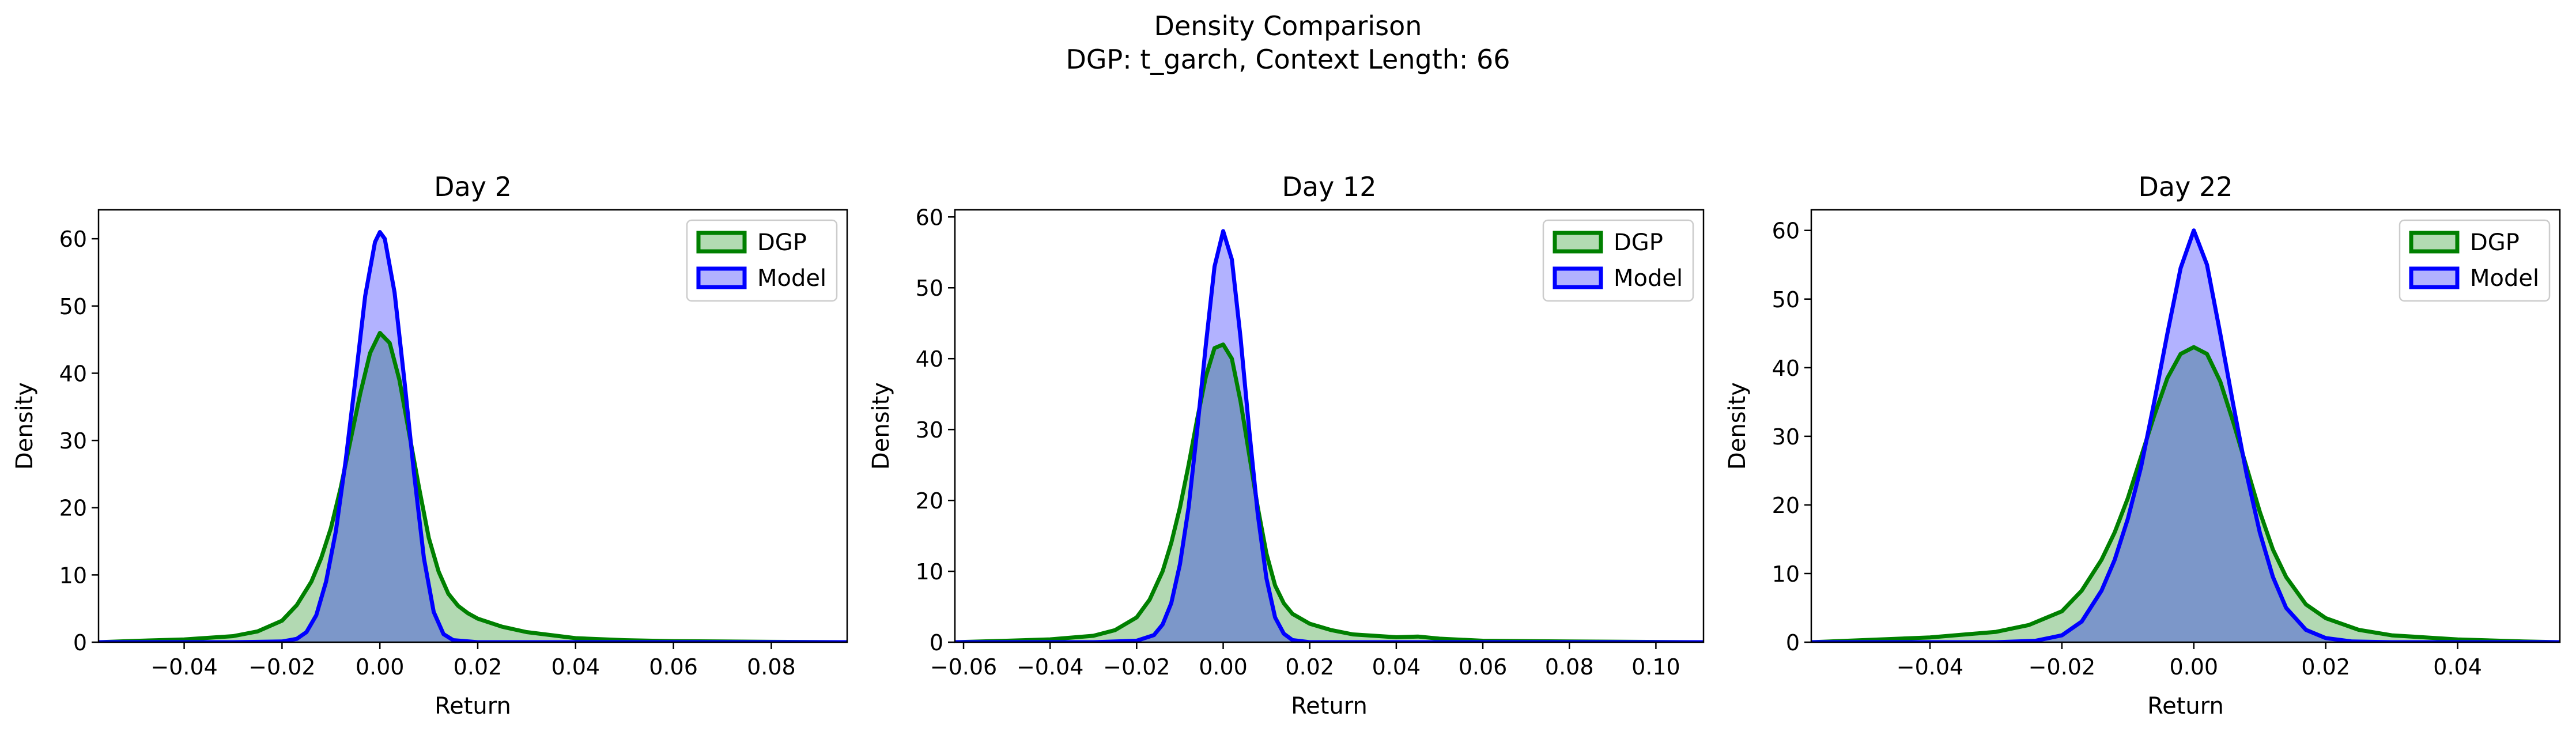 This screenshot has height=735, width=2576. What do you see at coordinates (1288, 26) in the screenshot?
I see `figure-main-title: Density Comparison` at bounding box center [1288, 26].